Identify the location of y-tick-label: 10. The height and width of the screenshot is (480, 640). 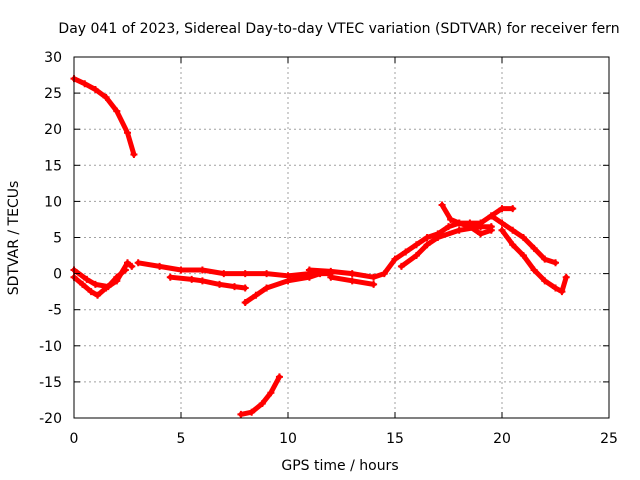
(53, 202).